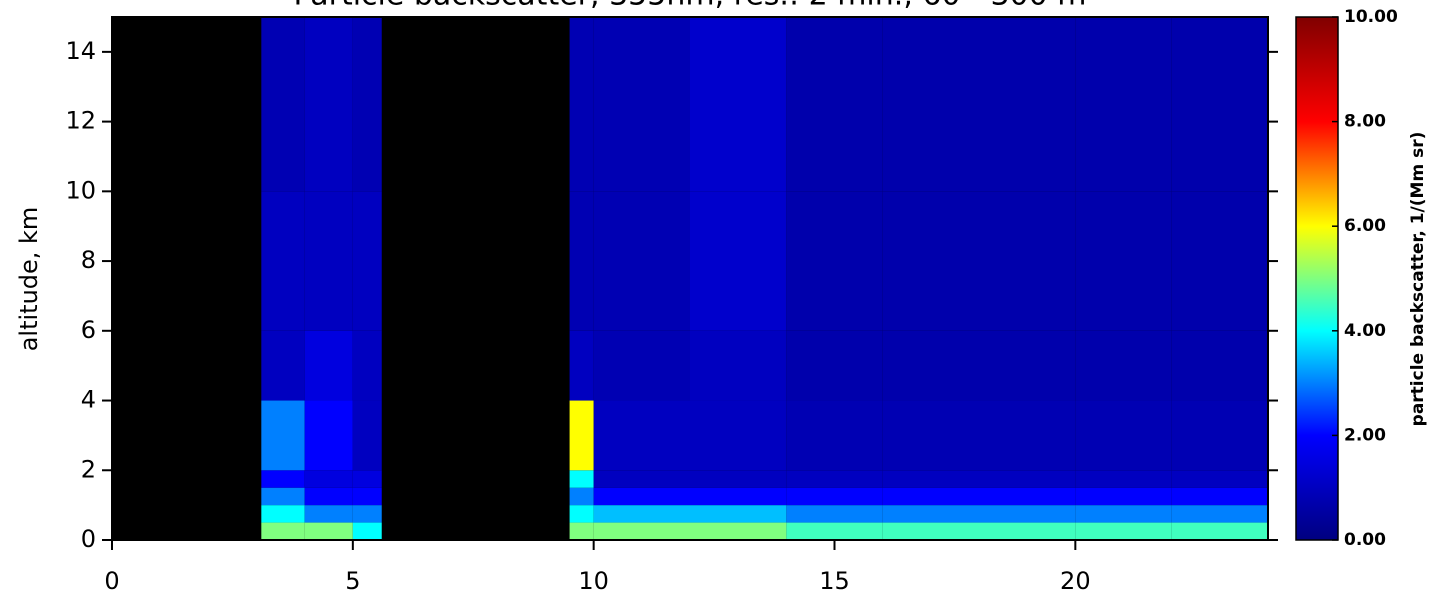  Describe the element at coordinates (352, 581) in the screenshot. I see `x-tick-label: 5` at that location.